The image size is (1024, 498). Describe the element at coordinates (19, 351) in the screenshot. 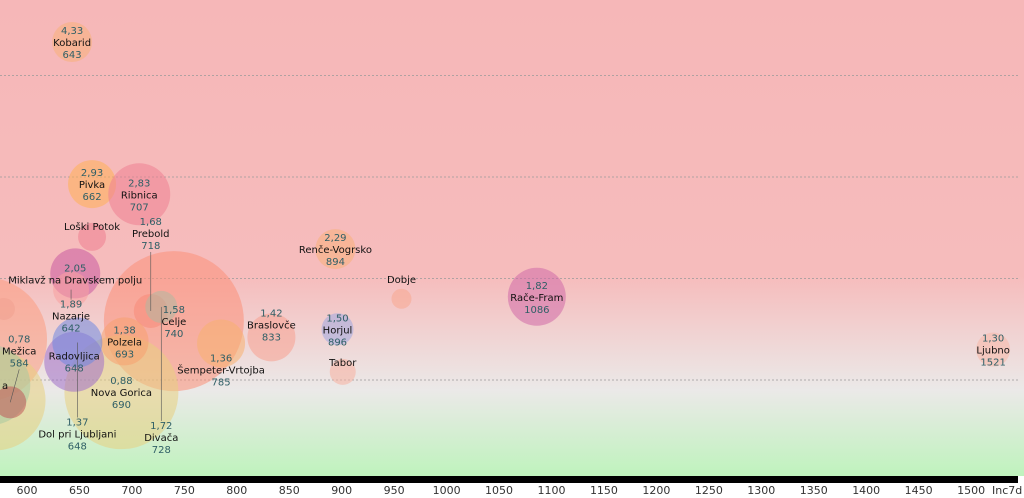

I see `bubble-name-label: Mežica` at that location.